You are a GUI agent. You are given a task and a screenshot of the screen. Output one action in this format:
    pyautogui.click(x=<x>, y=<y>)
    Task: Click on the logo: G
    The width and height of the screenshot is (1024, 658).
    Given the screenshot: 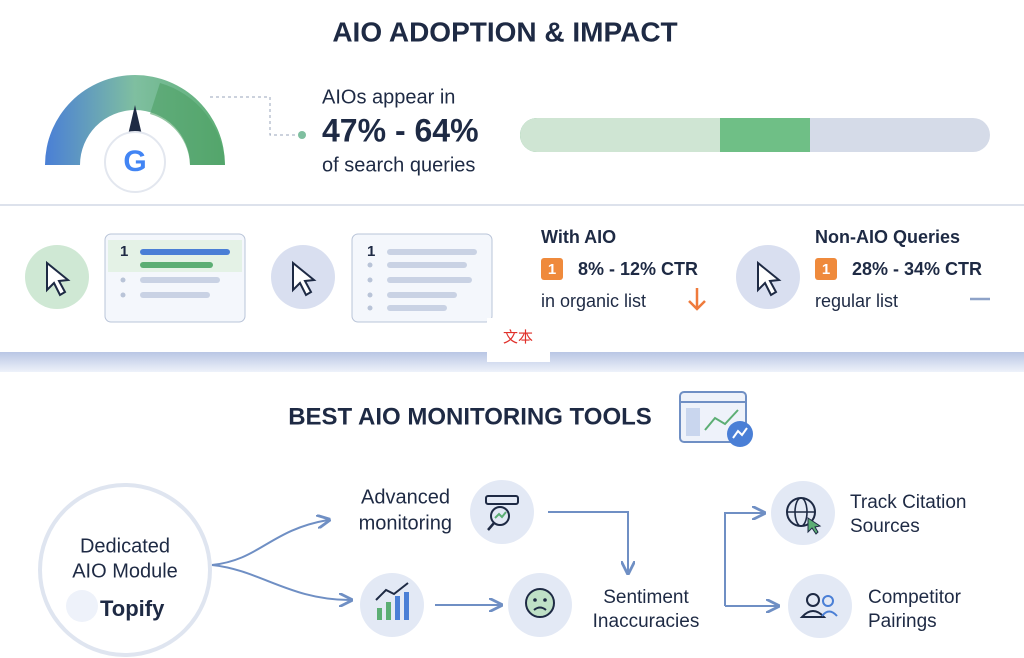 What is the action you would take?
    pyautogui.click(x=134, y=161)
    